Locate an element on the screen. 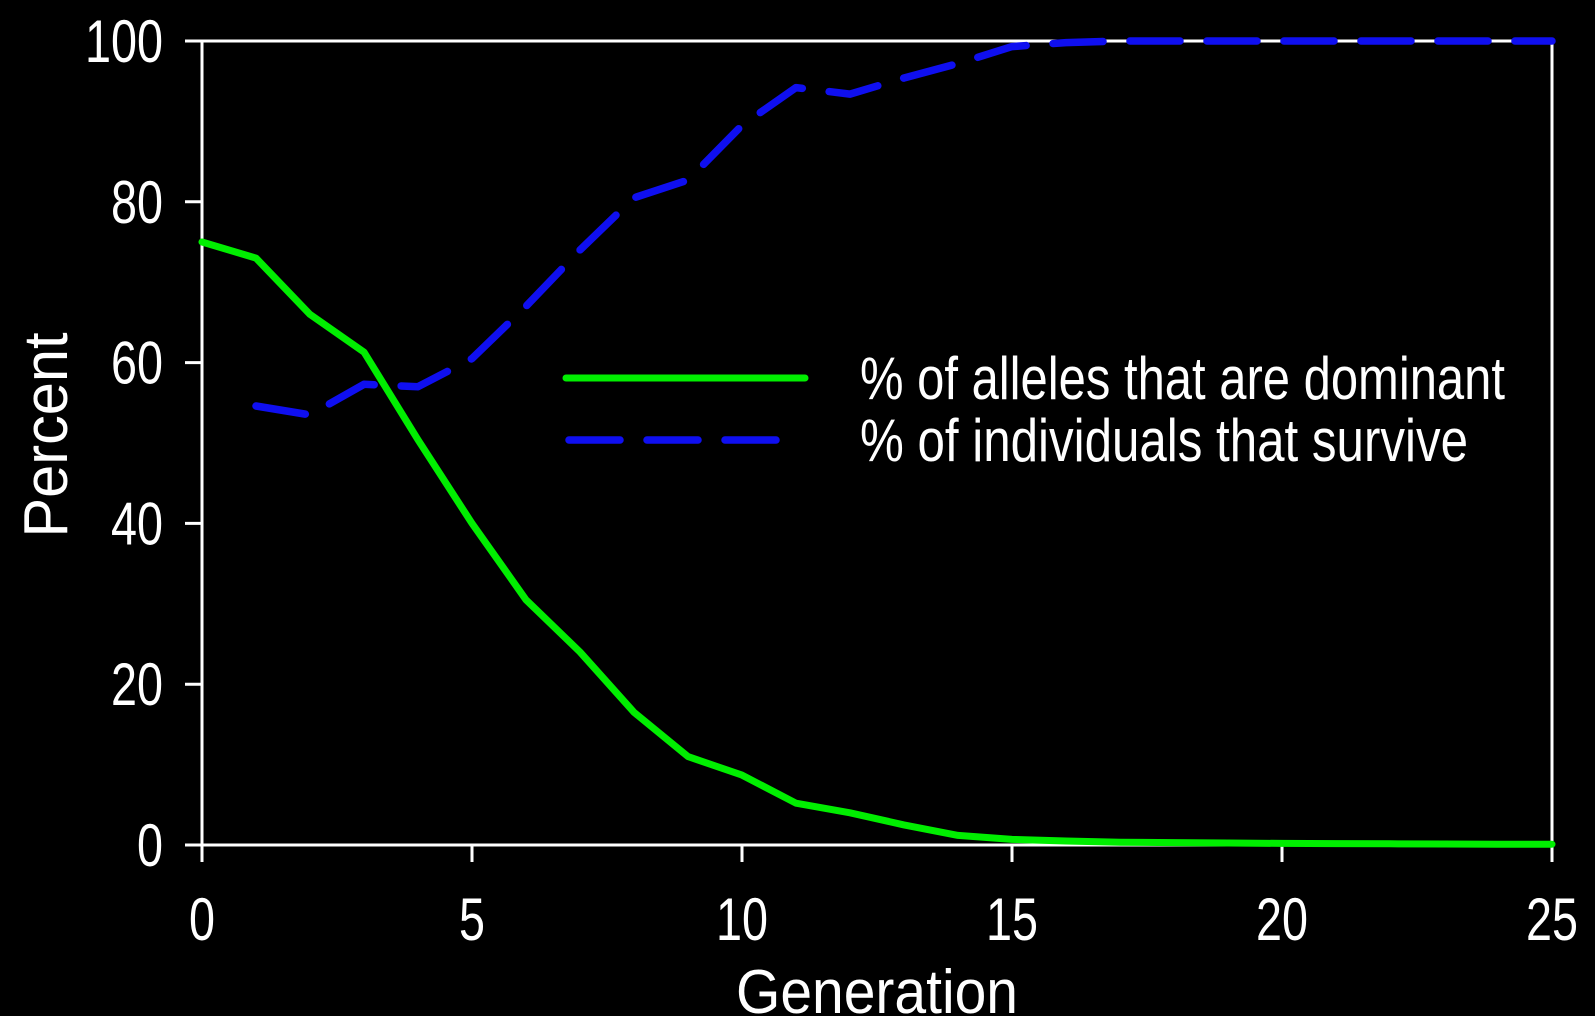  x-tick-label: 20 is located at coordinates (1282, 919).